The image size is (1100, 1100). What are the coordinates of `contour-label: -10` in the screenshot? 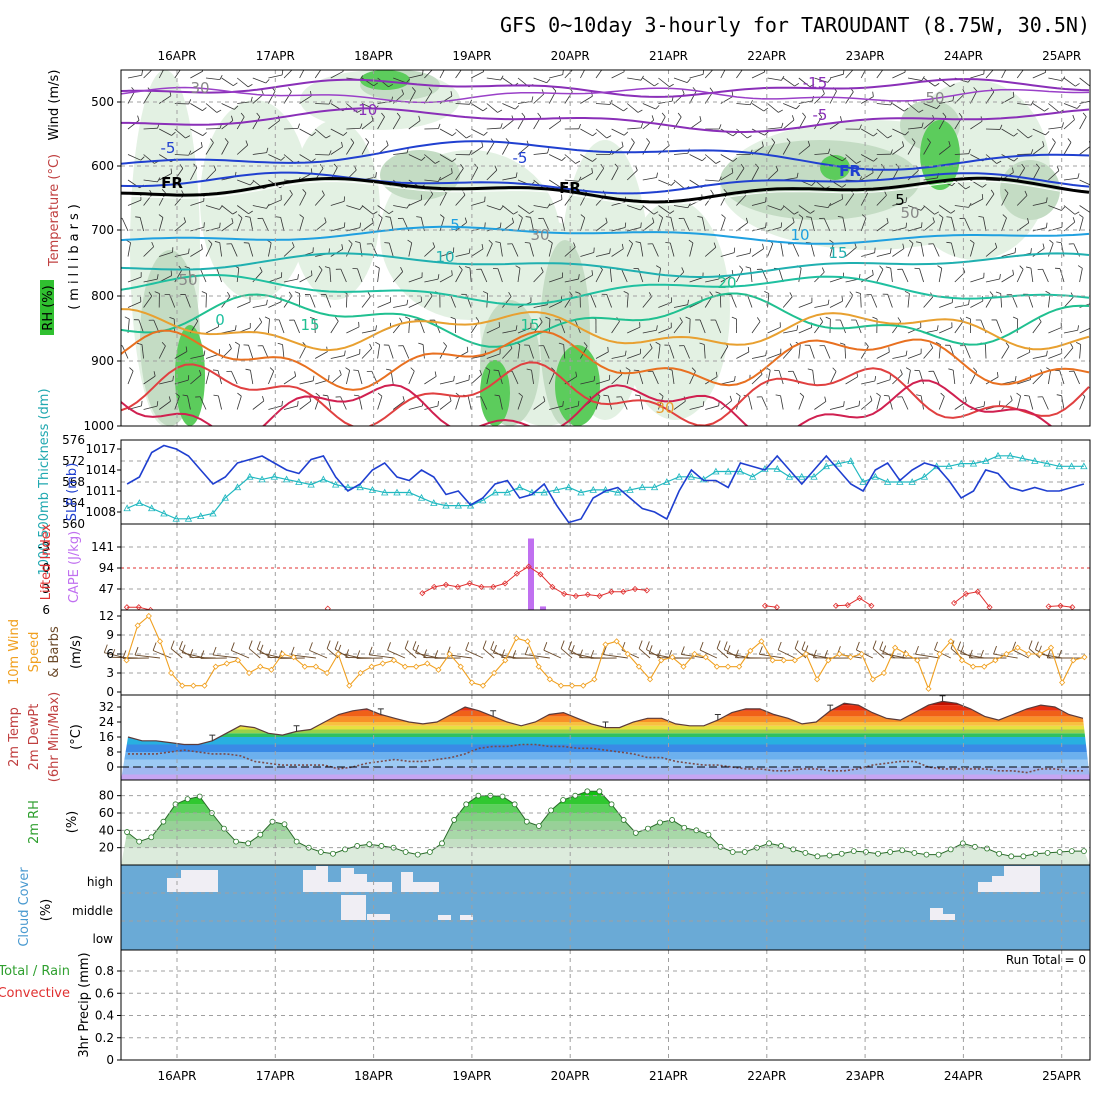 It's located at (365, 110).